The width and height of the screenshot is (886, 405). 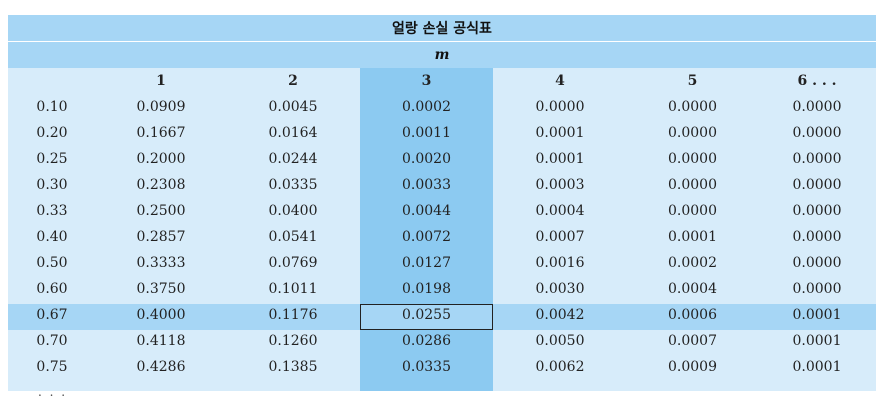 What do you see at coordinates (560, 185) in the screenshot?
I see `table-cell: 0.0003` at bounding box center [560, 185].